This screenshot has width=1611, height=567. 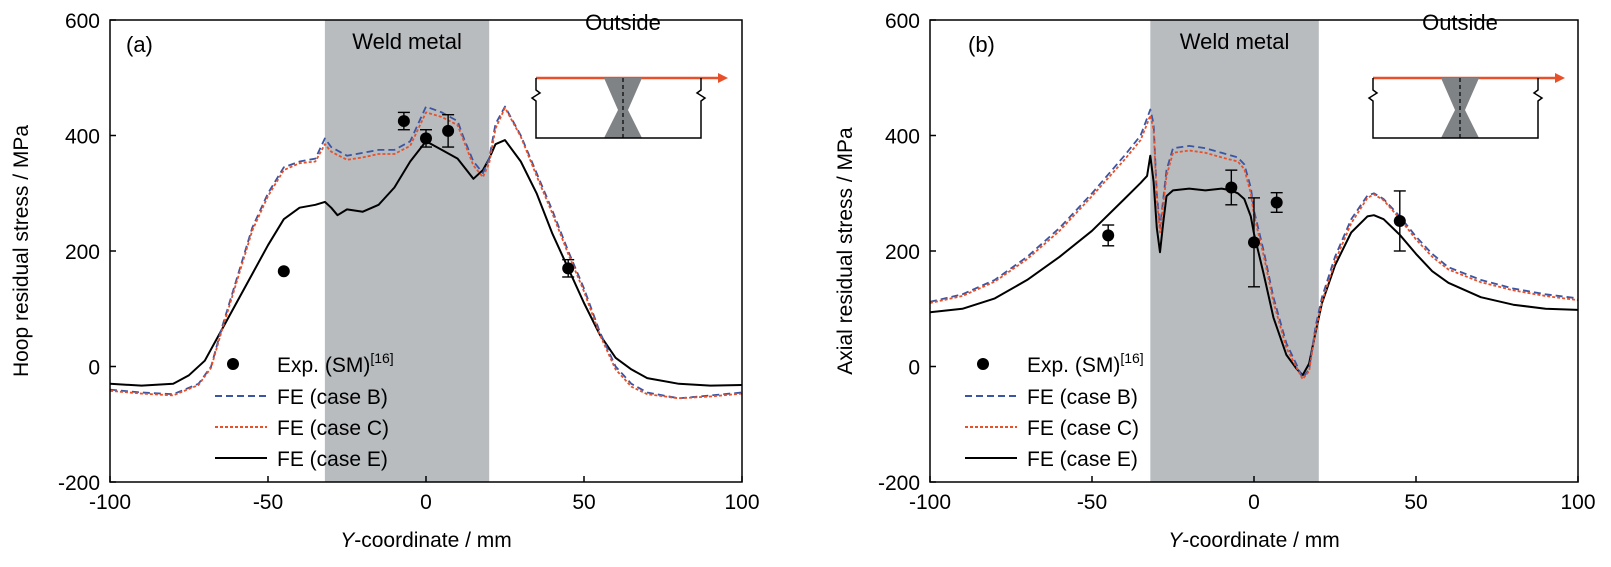 What do you see at coordinates (21, 251) in the screenshot?
I see `y-axis-label: Hoop residual stress / MPa` at bounding box center [21, 251].